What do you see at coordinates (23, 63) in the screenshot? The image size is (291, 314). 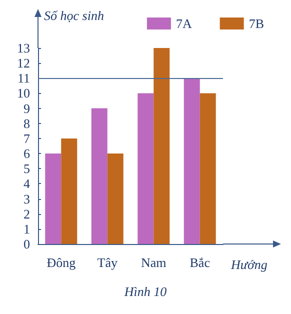 I see `y-tick-label: 12` at bounding box center [23, 63].